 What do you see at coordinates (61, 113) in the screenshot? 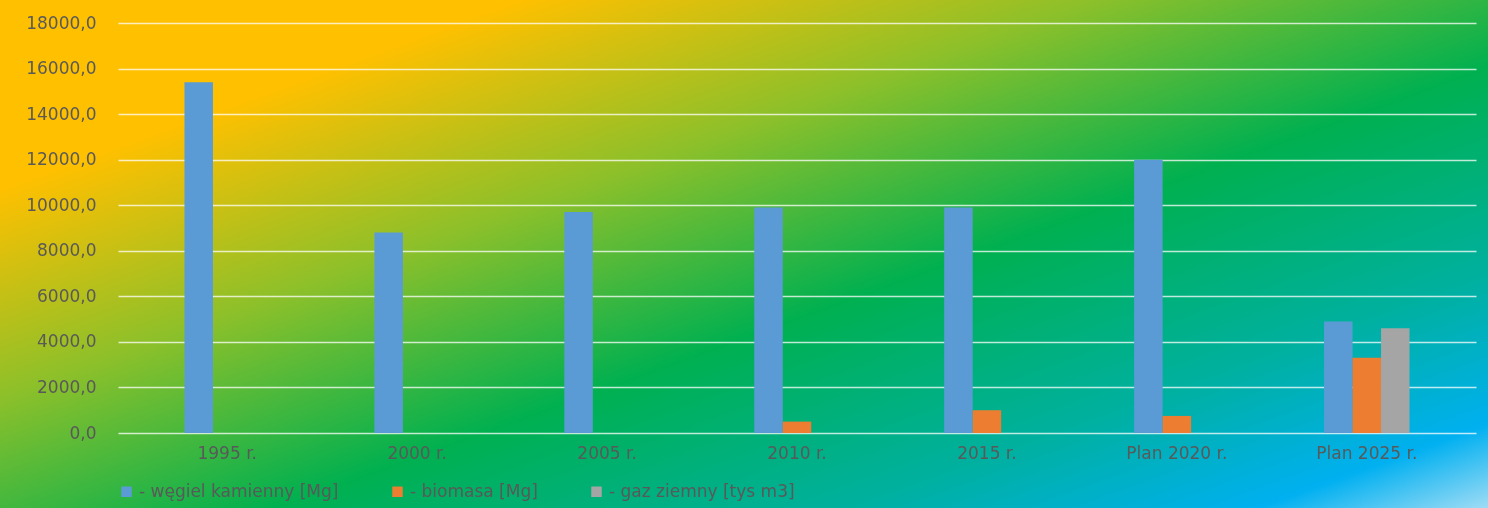
I see `y-tick-label: 14000,0` at bounding box center [61, 113].